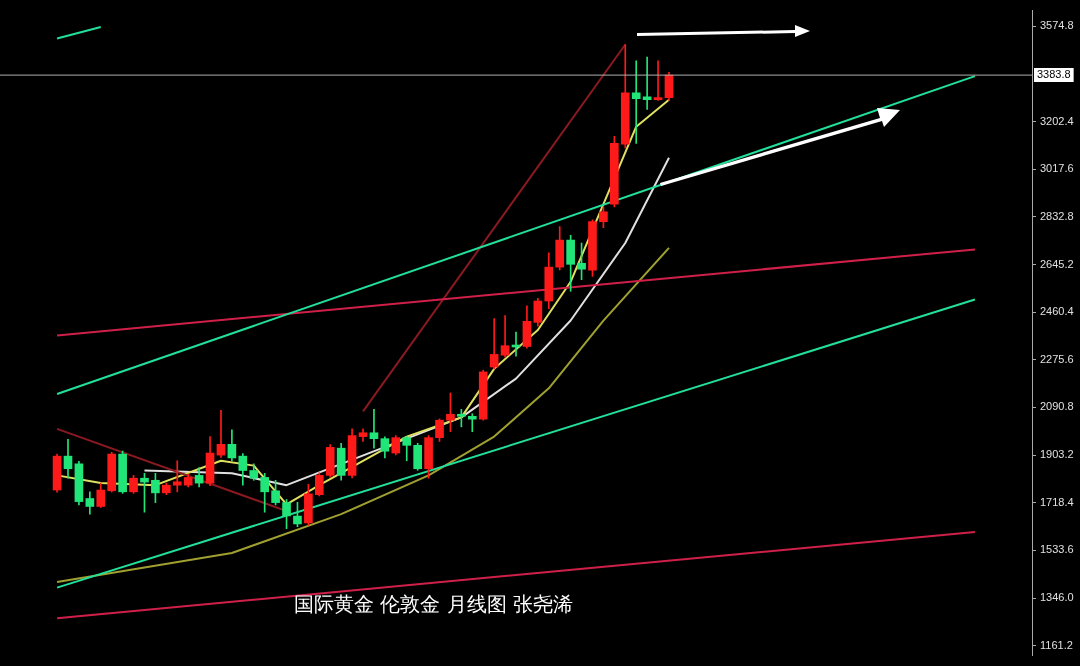 This screenshot has height=666, width=1080. Describe the element at coordinates (1057, 501) in the screenshot. I see `y-tick-label: 1718.4` at that location.